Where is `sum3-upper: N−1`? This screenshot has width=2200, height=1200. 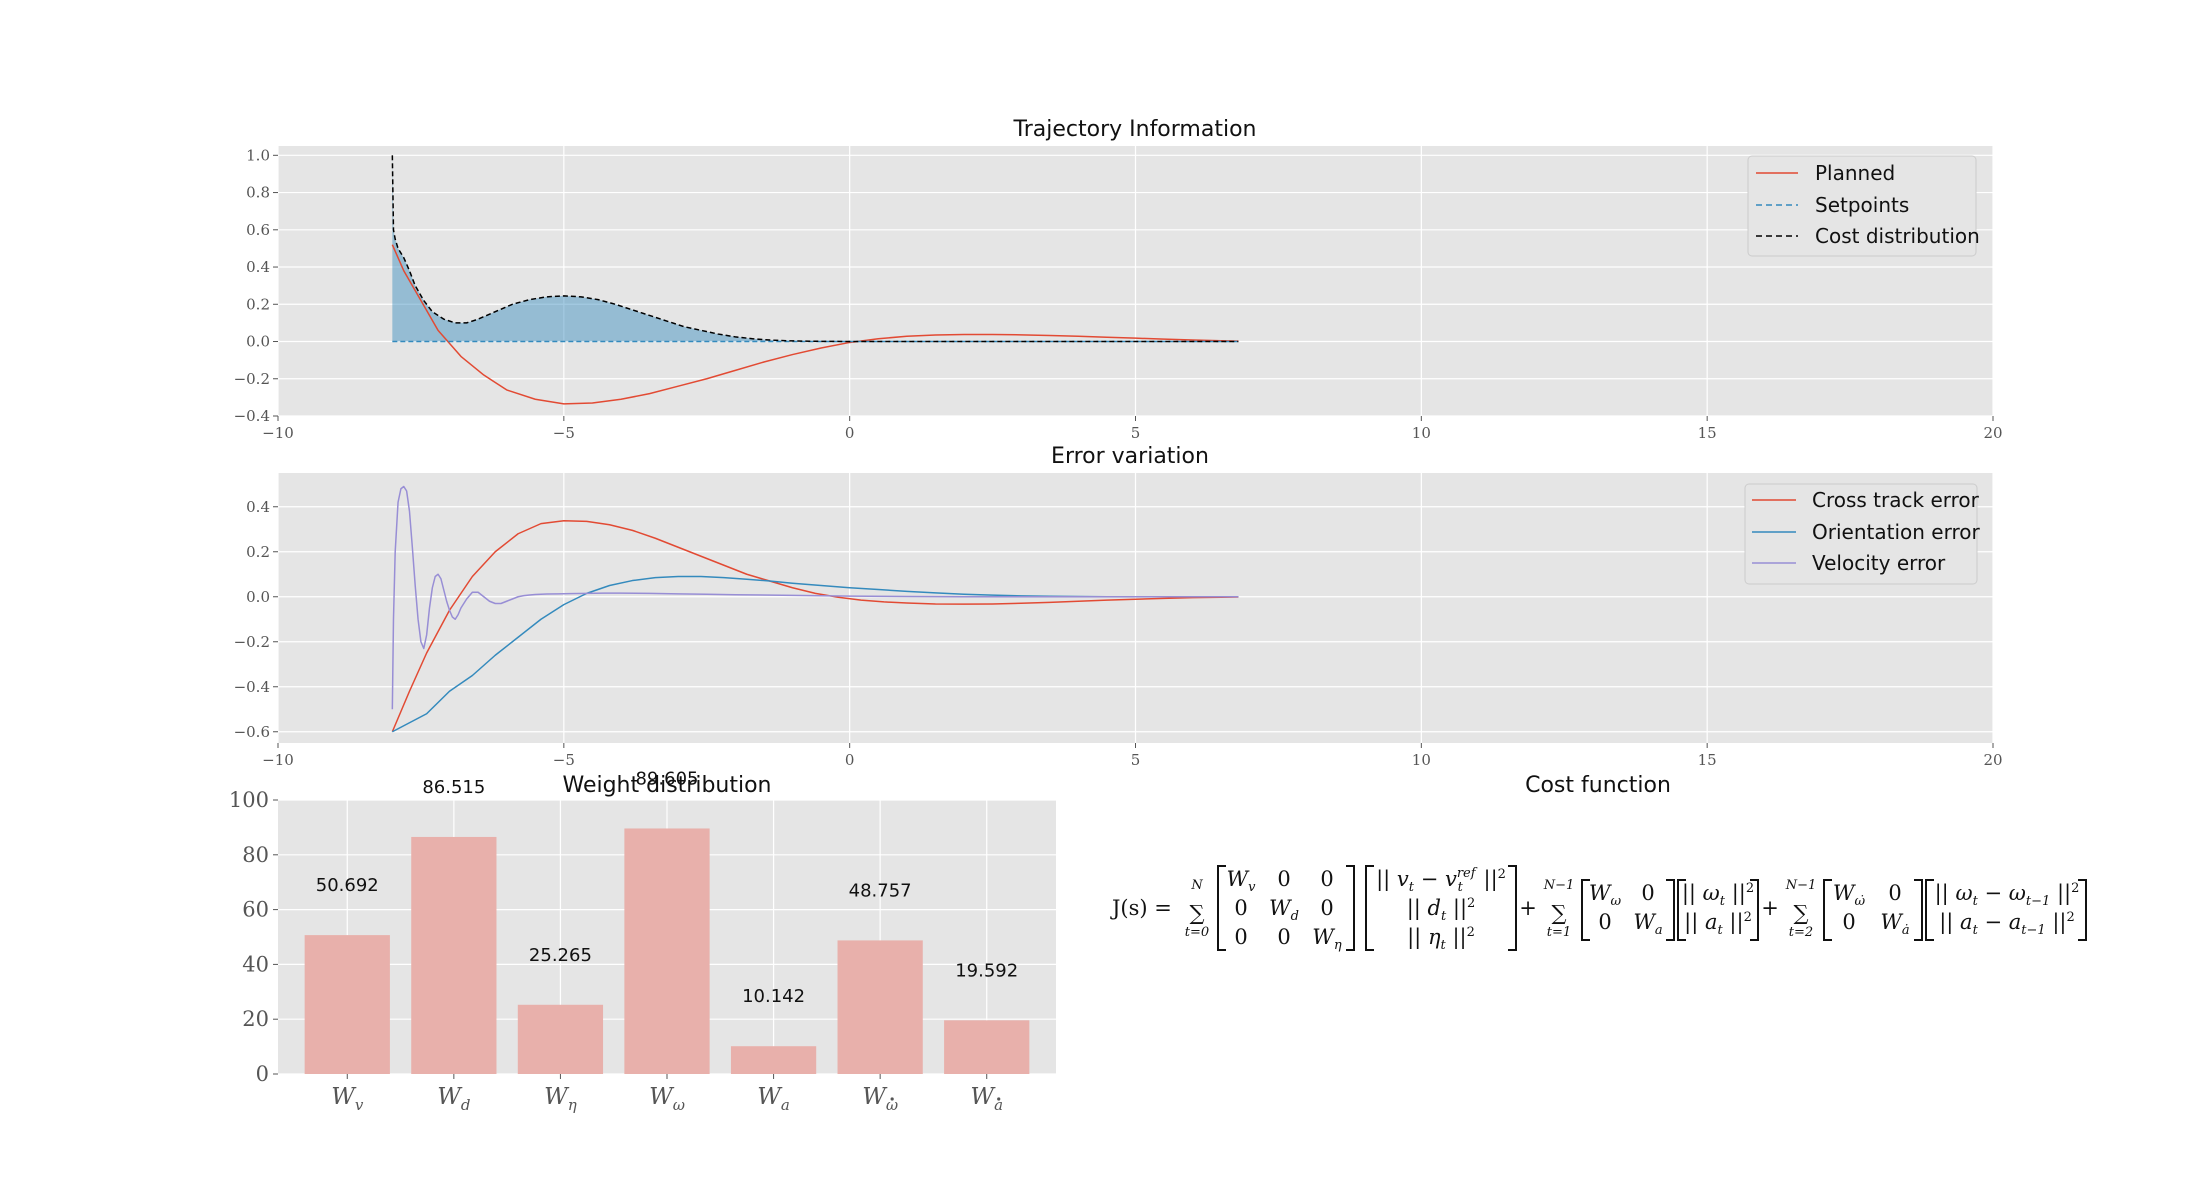 sum3-upper: N−1 is located at coordinates (1801, 885).